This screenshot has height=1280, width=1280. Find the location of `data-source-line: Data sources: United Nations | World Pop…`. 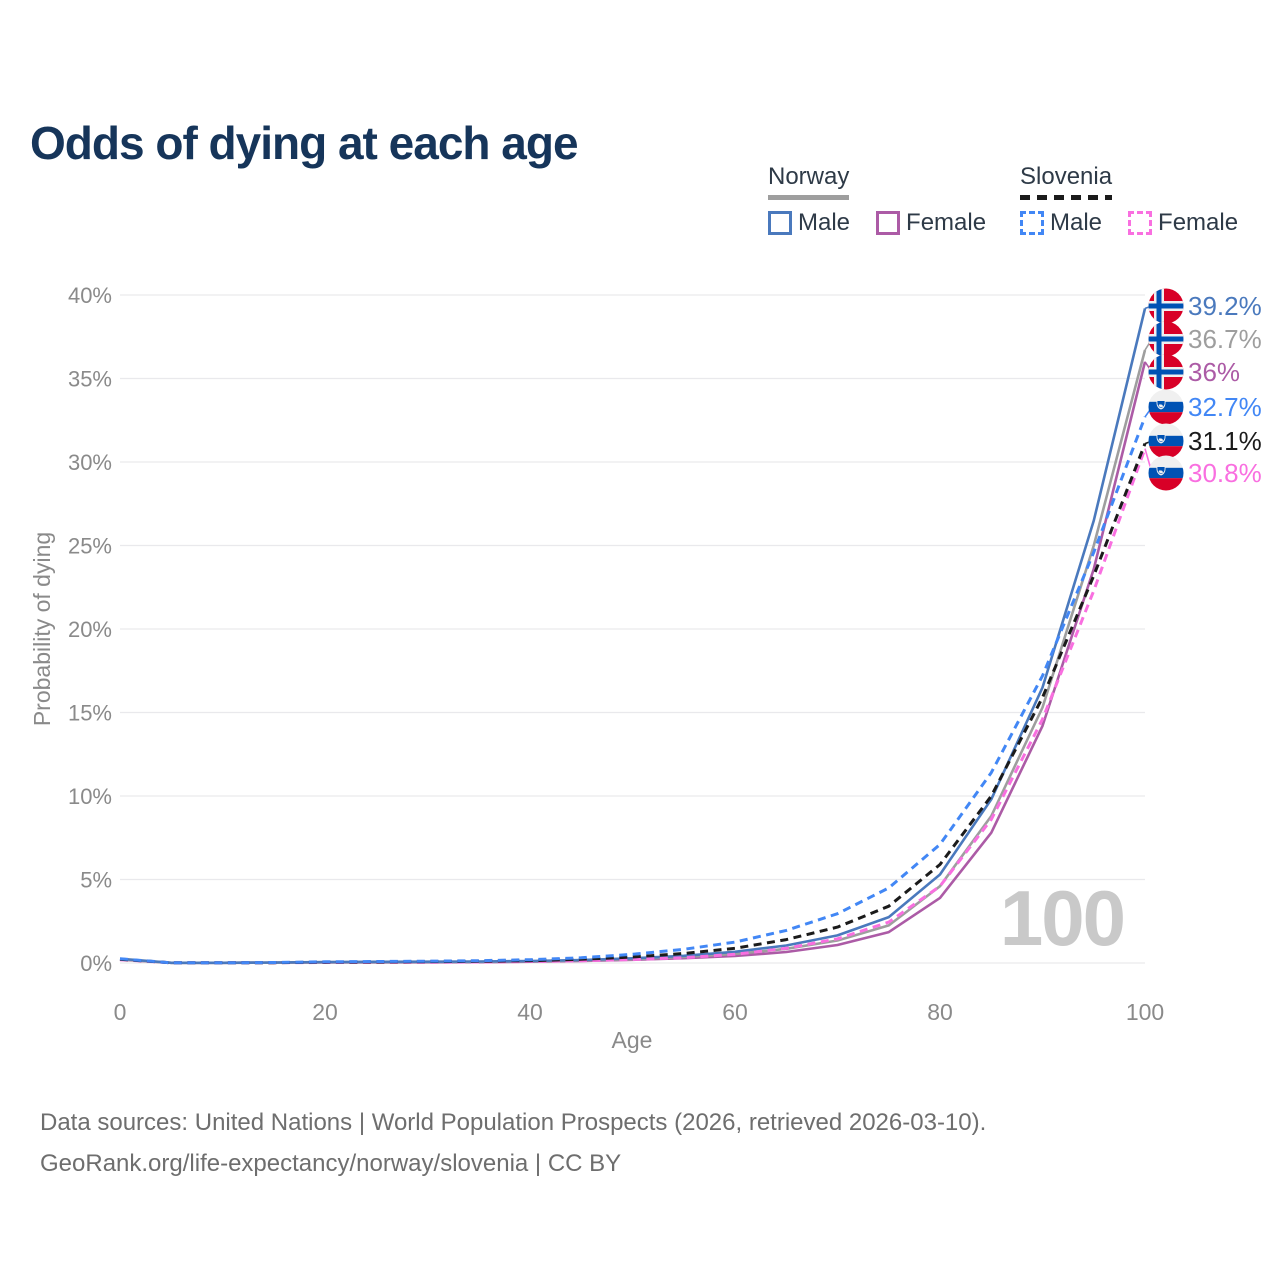

data-source-line: Data sources: United Nations | World Pop… is located at coordinates (513, 1122).